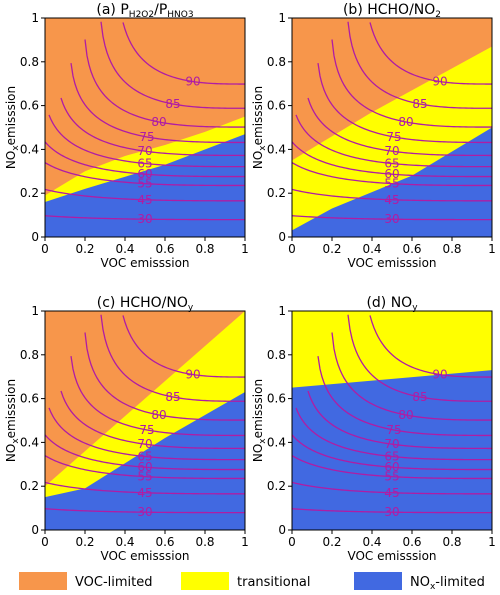 Image resolution: width=500 pixels, height=595 pixels. Describe the element at coordinates (415, 308) in the screenshot. I see `panel-title-part: y` at that location.